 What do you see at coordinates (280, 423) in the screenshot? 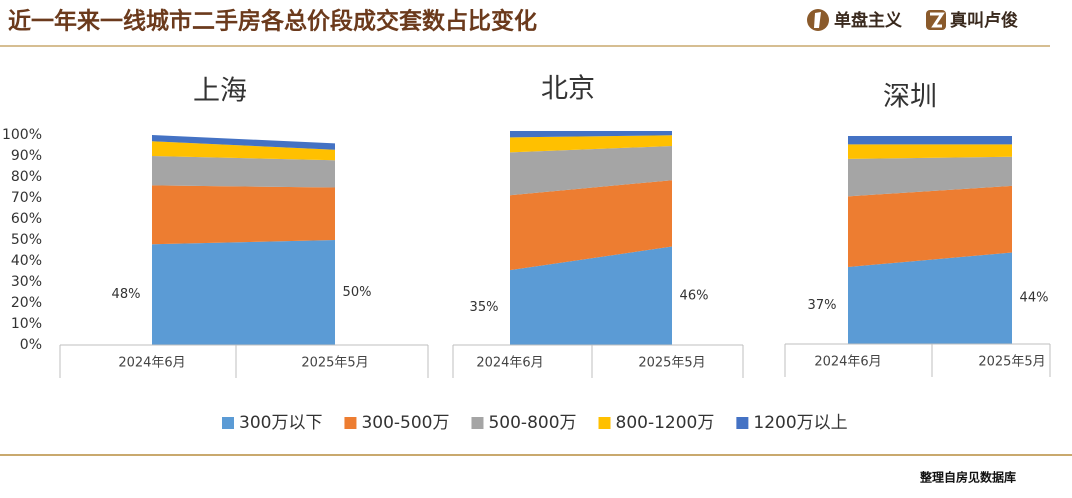
I see `legend-label: 300万以下` at bounding box center [280, 423].